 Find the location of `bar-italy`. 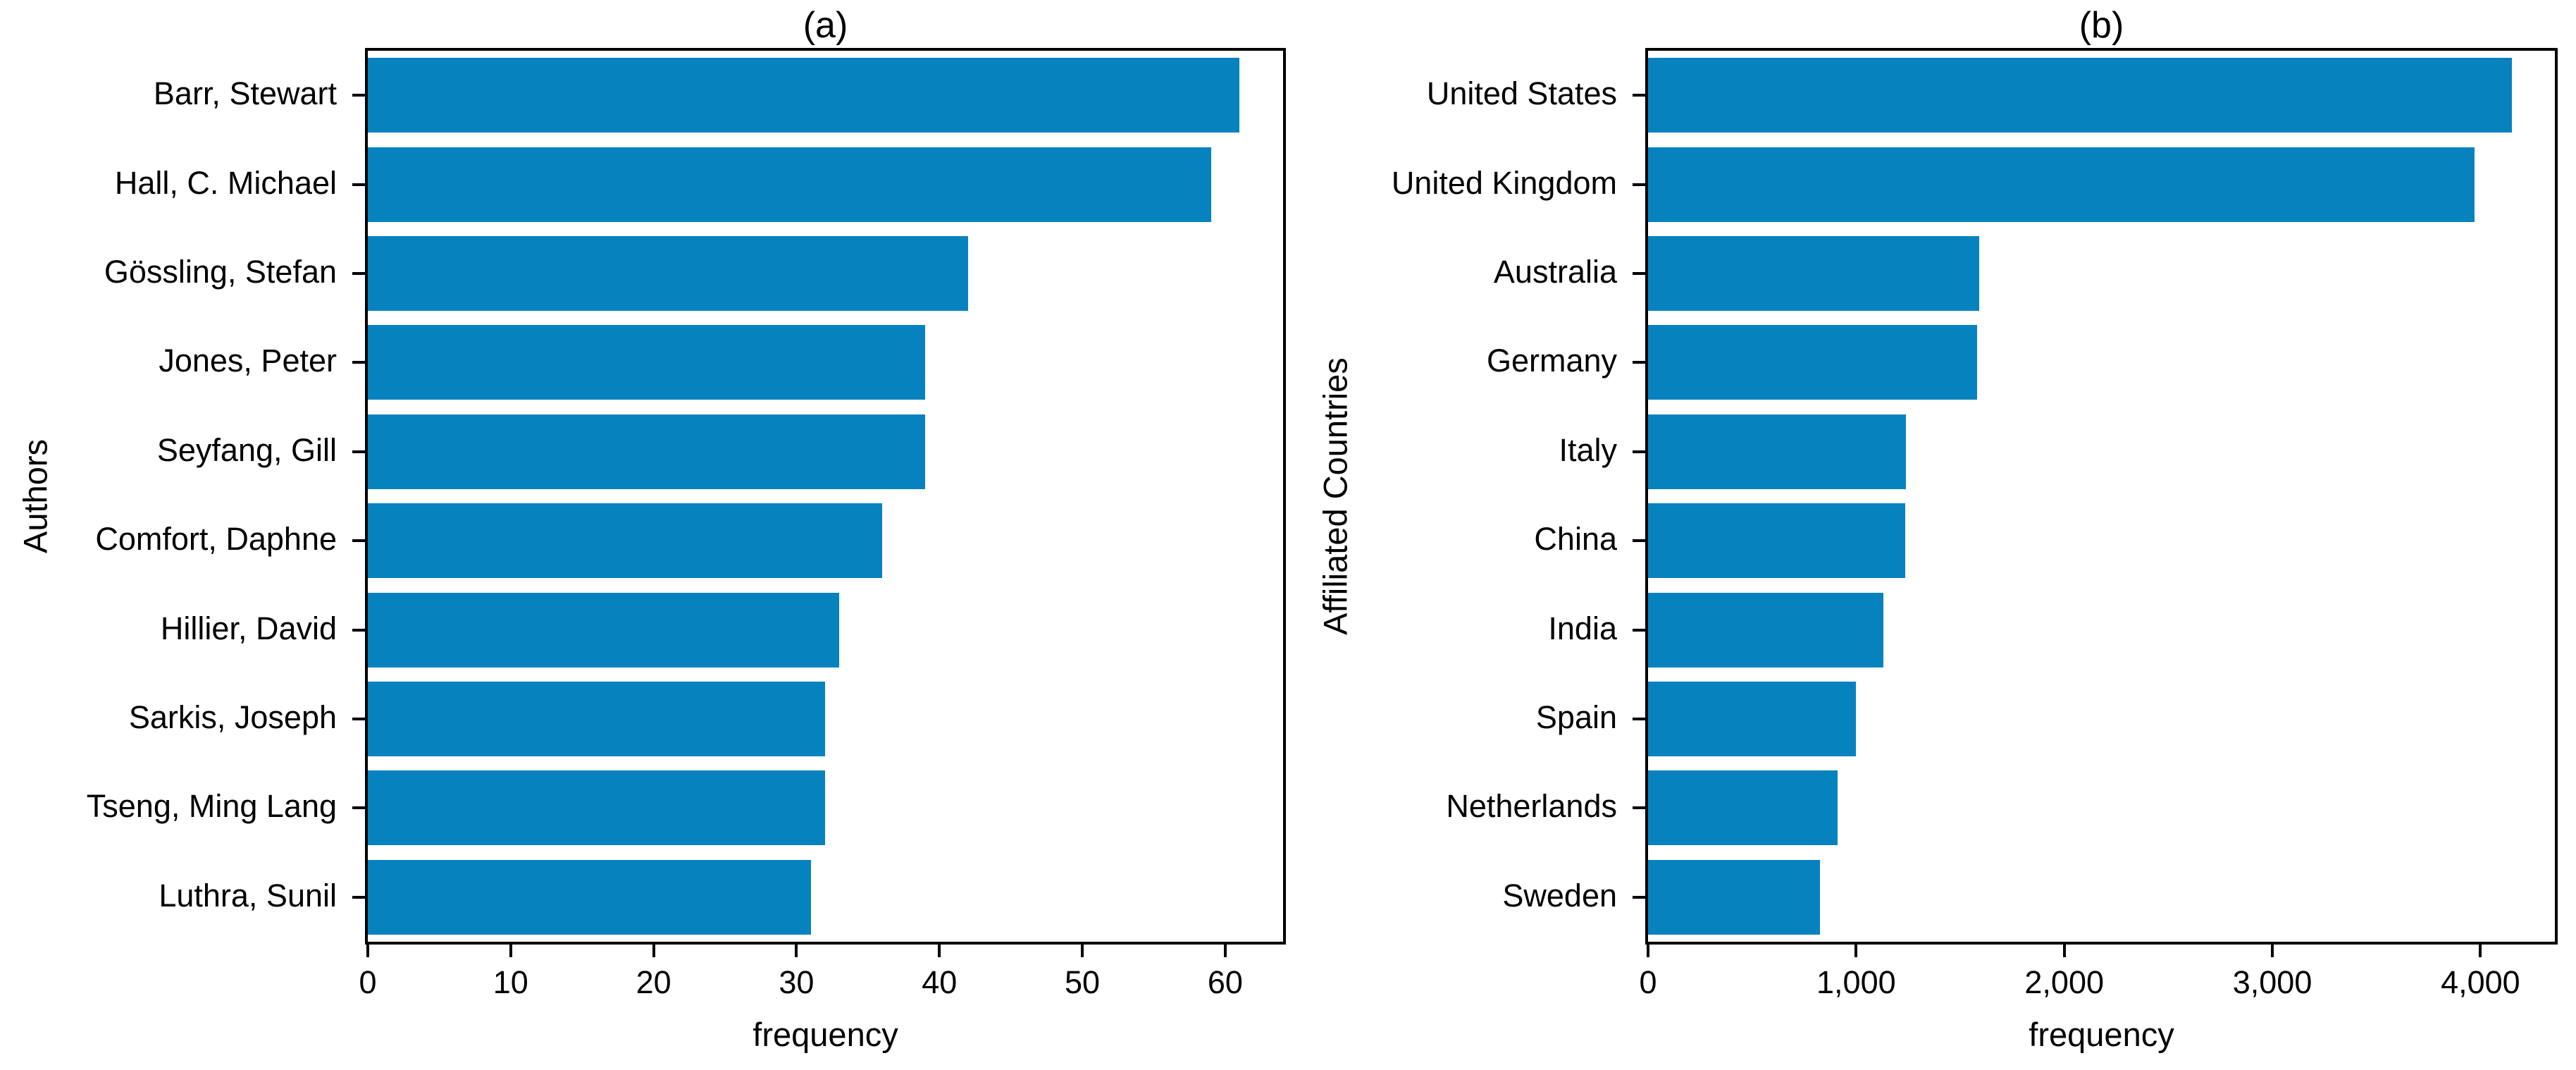

bar-italy is located at coordinates (1777, 451).